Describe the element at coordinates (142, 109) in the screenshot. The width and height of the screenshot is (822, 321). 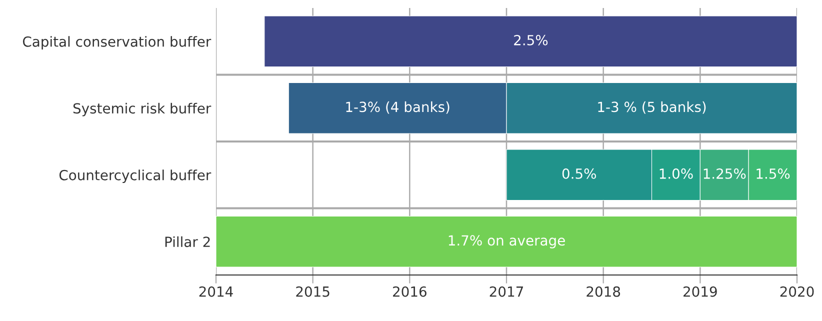
I see `y-tick-label: Systemic risk buffer` at that location.